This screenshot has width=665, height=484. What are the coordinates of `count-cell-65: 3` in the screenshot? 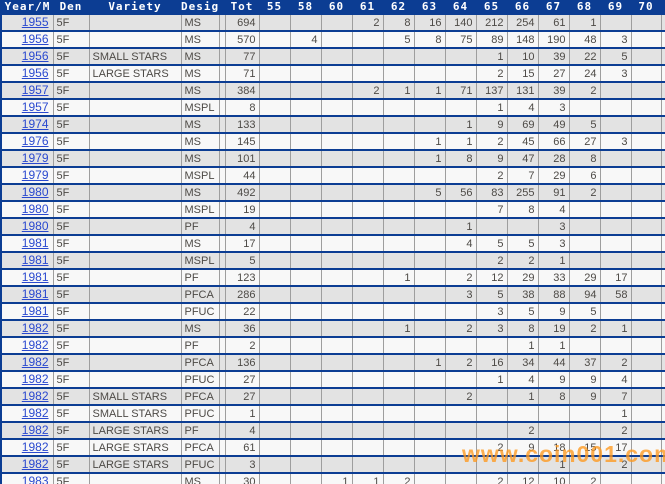 It's located at (492, 328).